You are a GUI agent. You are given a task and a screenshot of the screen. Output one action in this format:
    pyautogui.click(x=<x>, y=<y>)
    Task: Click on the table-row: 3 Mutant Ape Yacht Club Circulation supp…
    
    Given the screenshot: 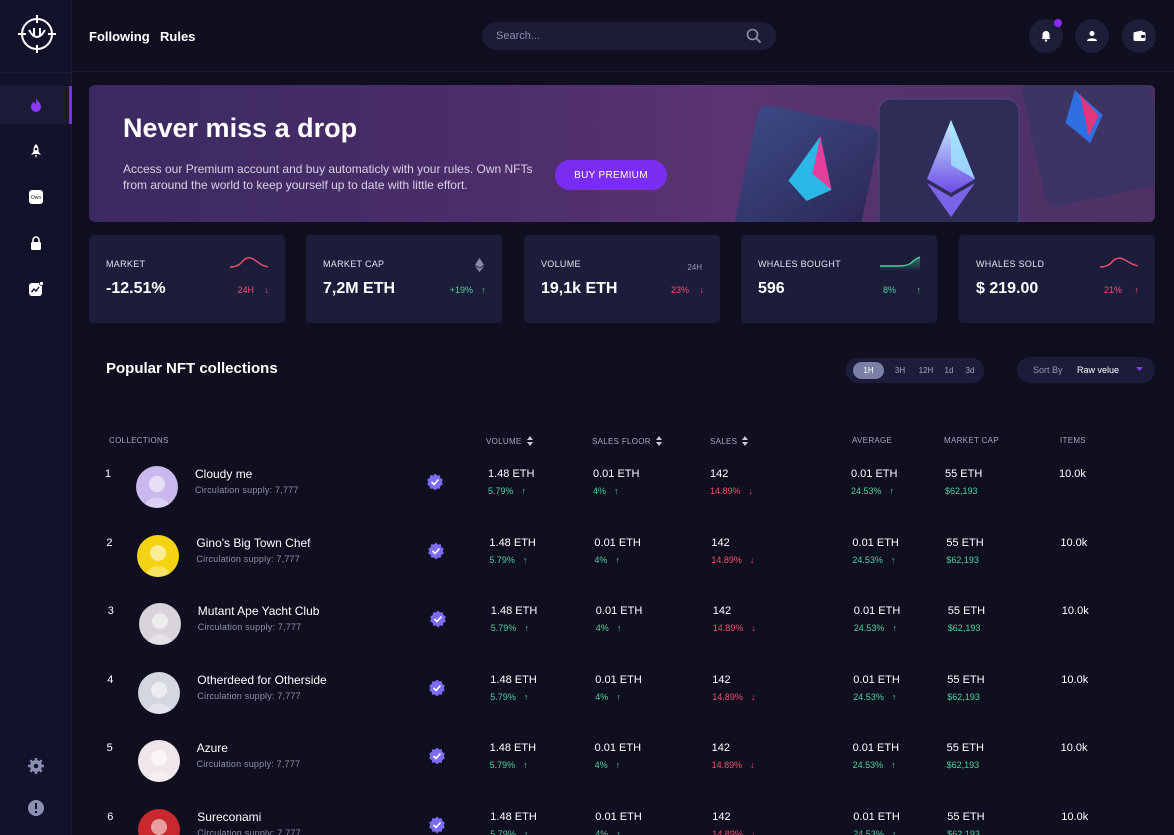 What is the action you would take?
    pyautogui.click(x=633, y=631)
    